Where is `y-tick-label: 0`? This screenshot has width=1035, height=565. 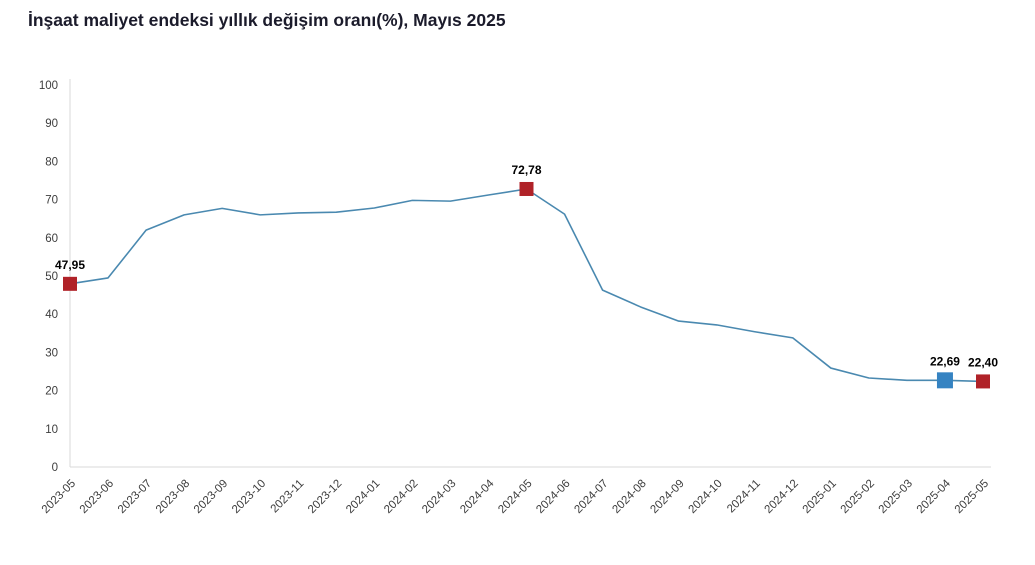
y-tick-label: 0 is located at coordinates (55, 468).